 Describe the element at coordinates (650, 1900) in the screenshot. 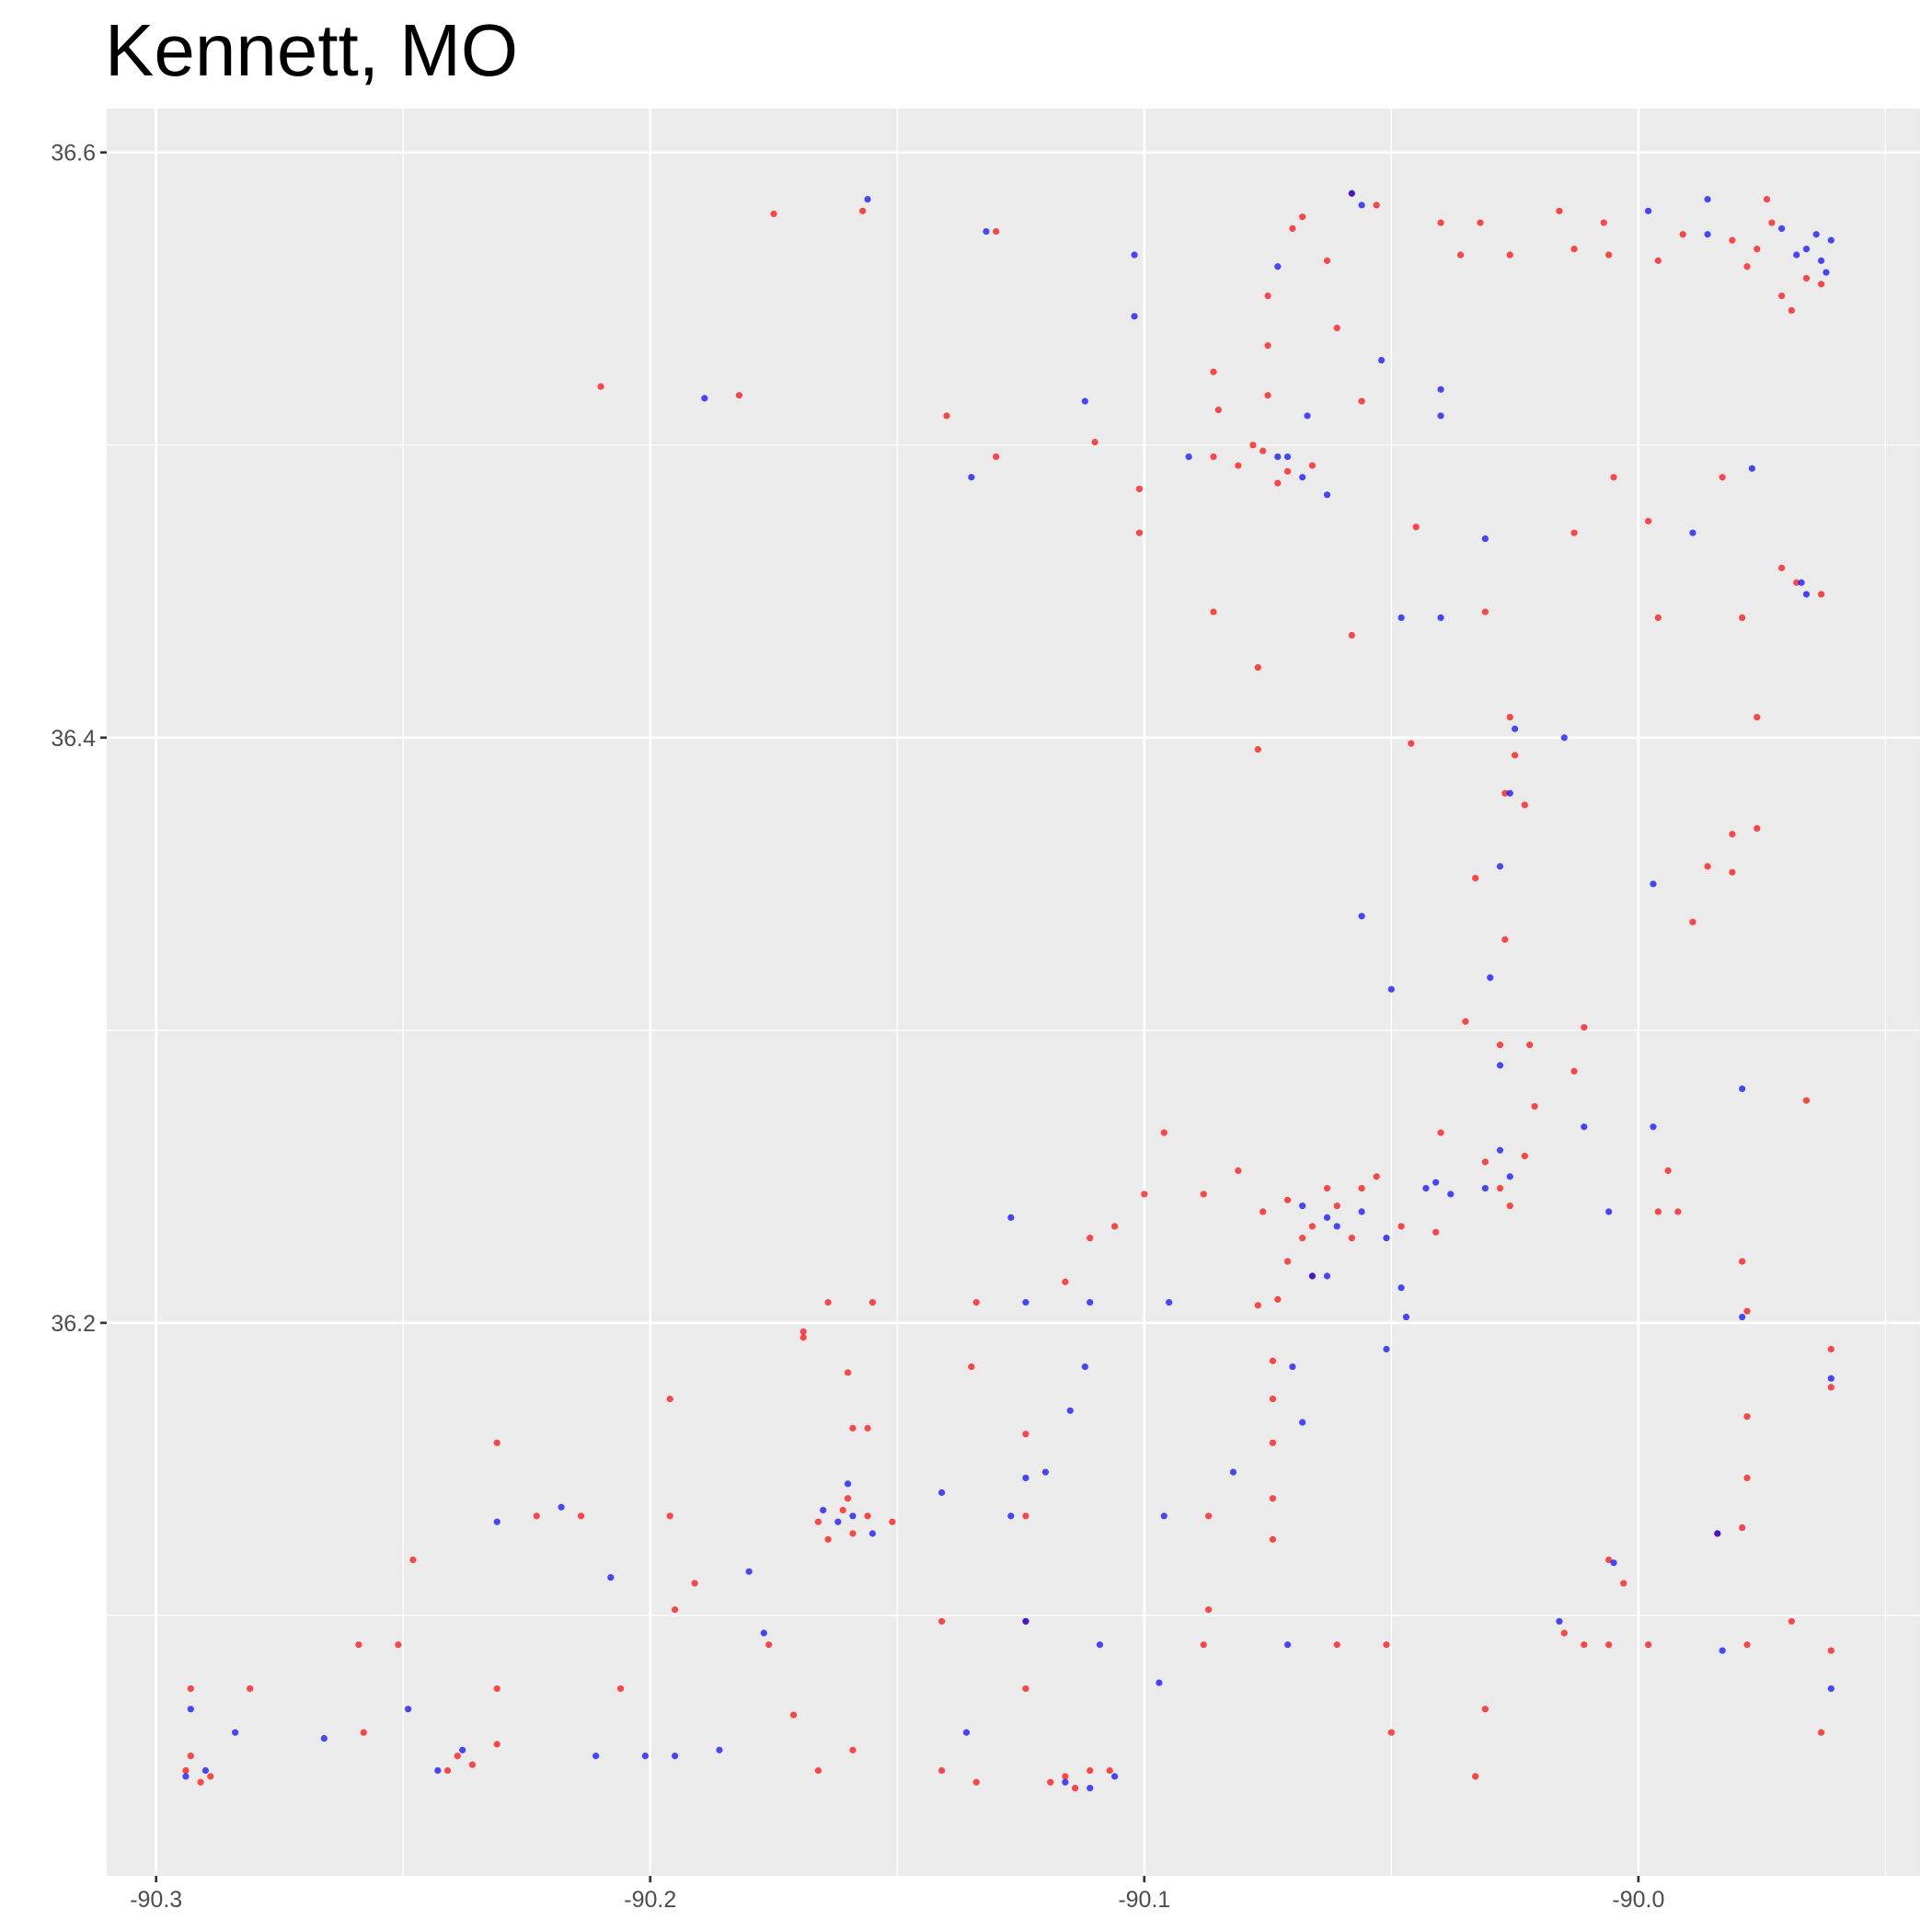

I see `x-tick-label: -90.2` at that location.